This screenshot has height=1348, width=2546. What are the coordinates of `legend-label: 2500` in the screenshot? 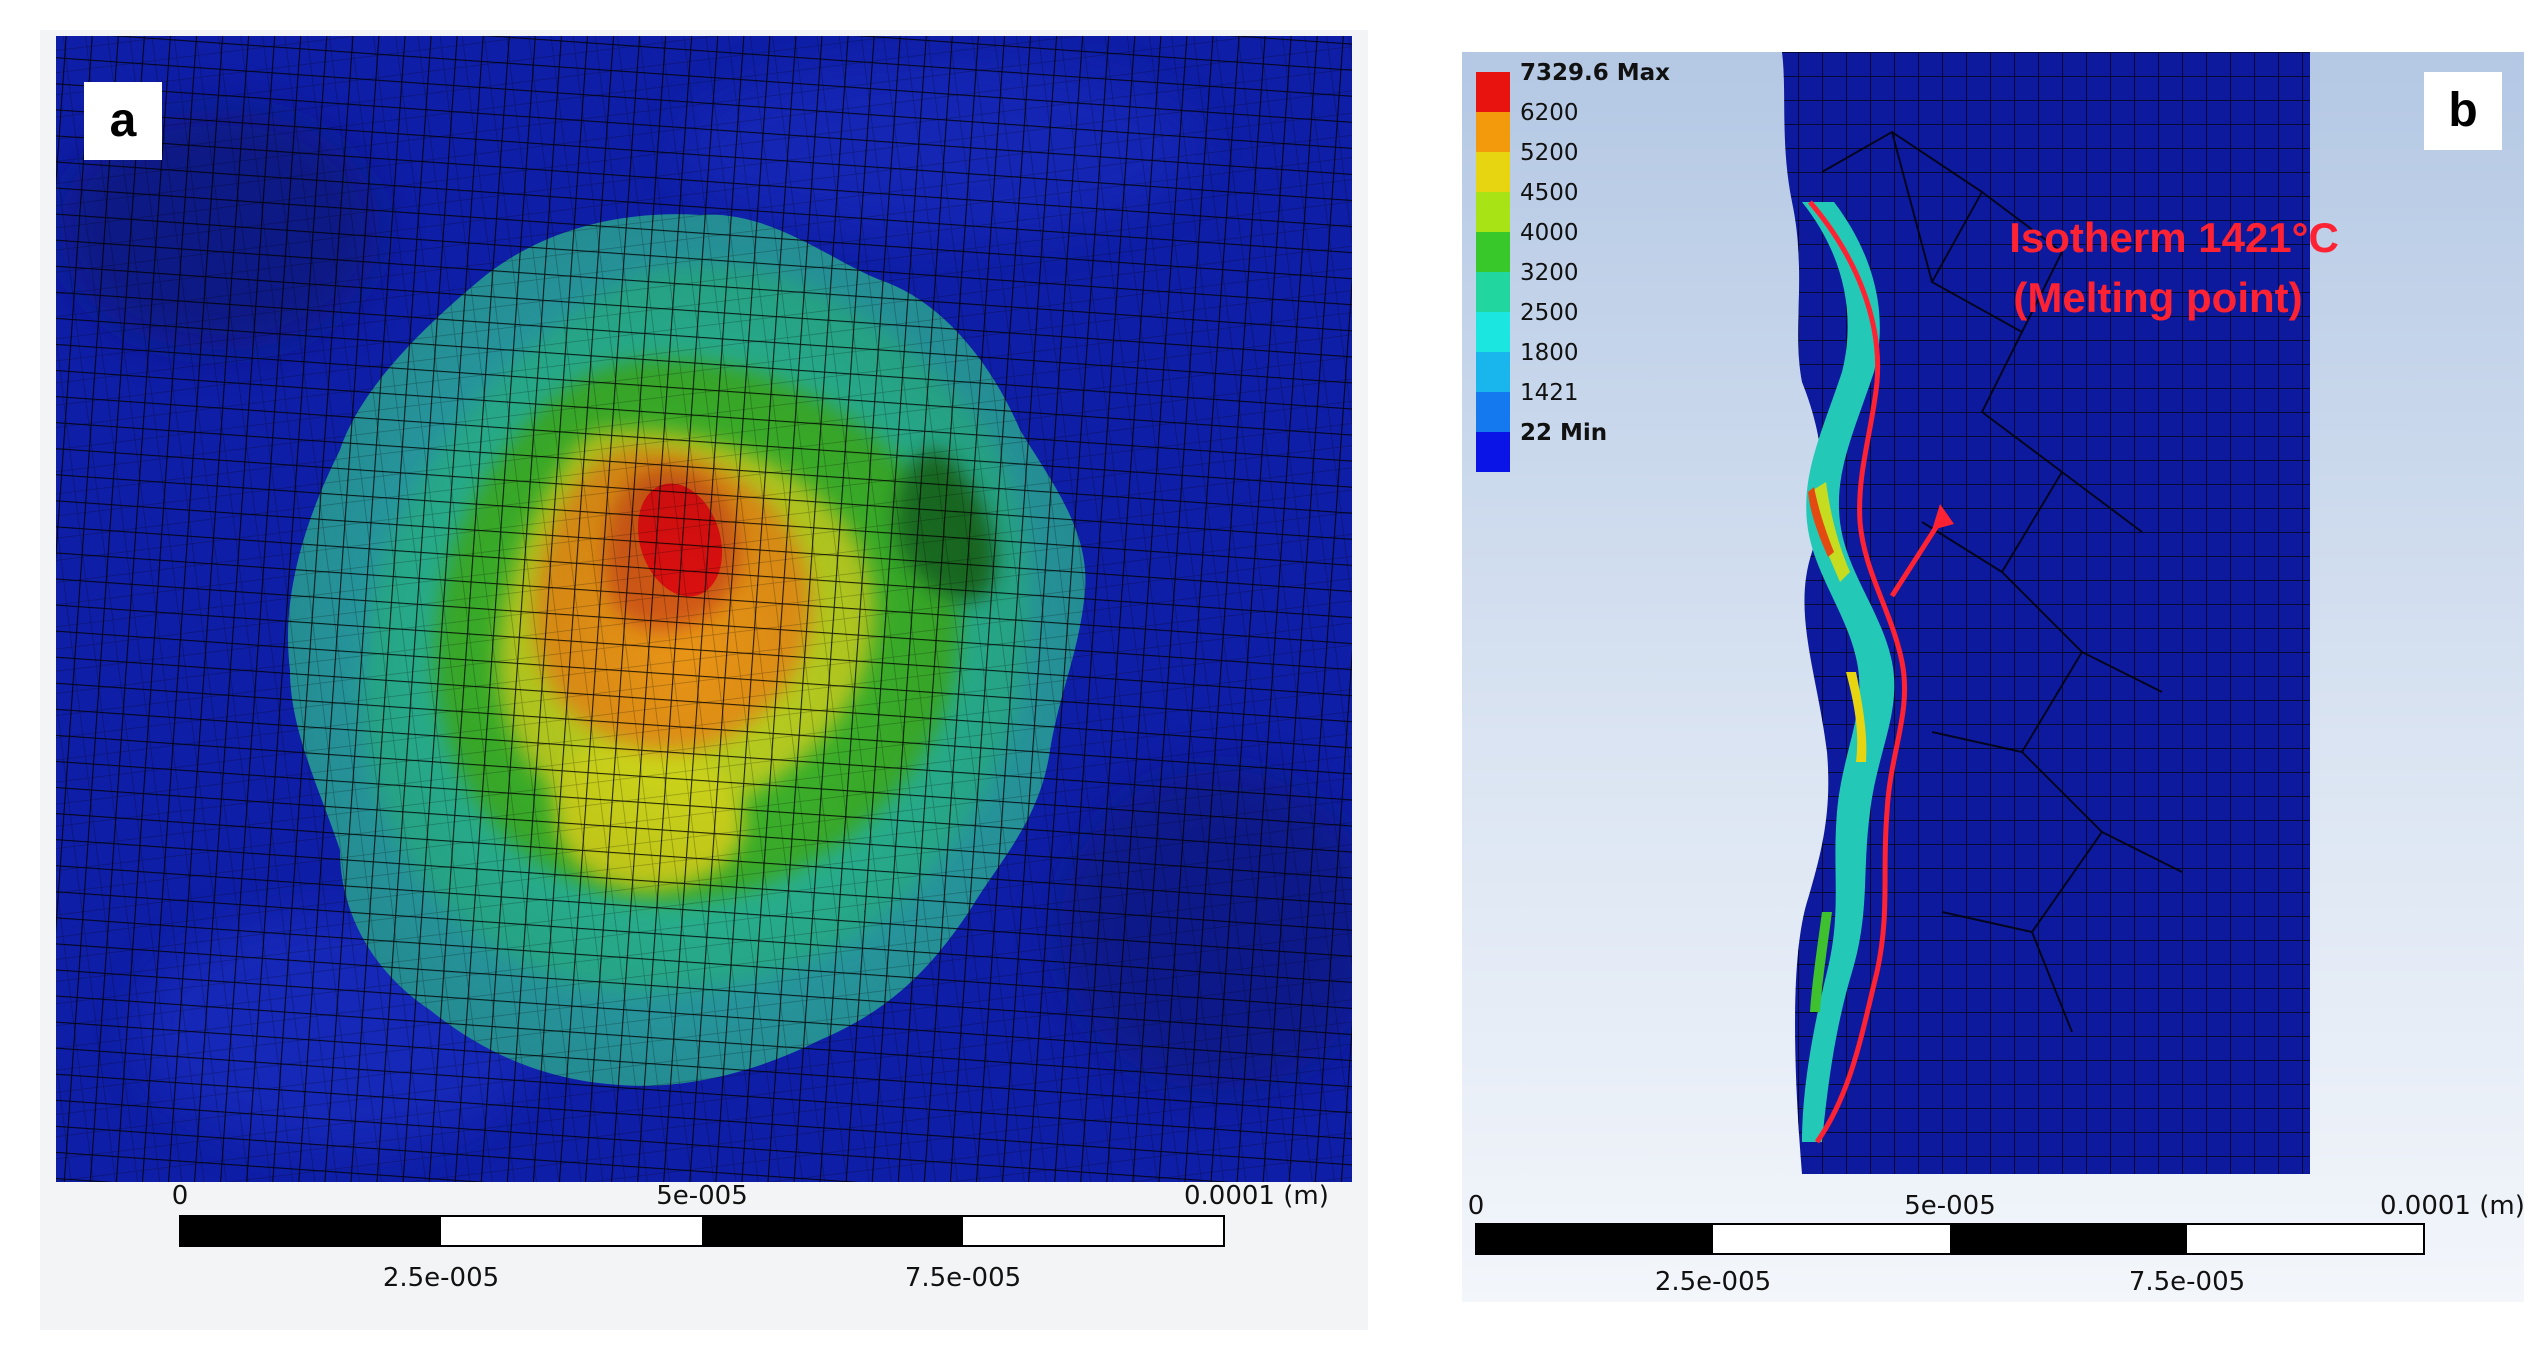 It's located at (1549, 313).